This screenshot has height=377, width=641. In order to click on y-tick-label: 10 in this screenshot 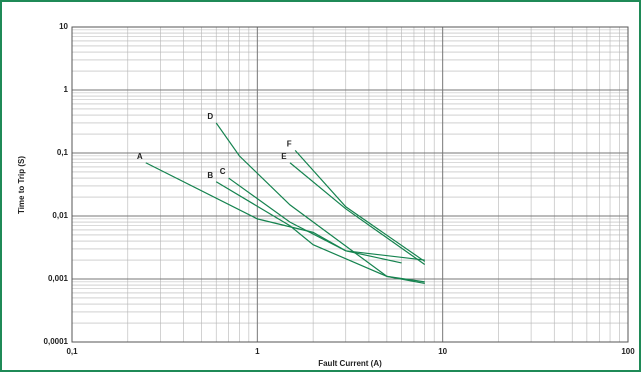, I will do `click(63, 26)`.